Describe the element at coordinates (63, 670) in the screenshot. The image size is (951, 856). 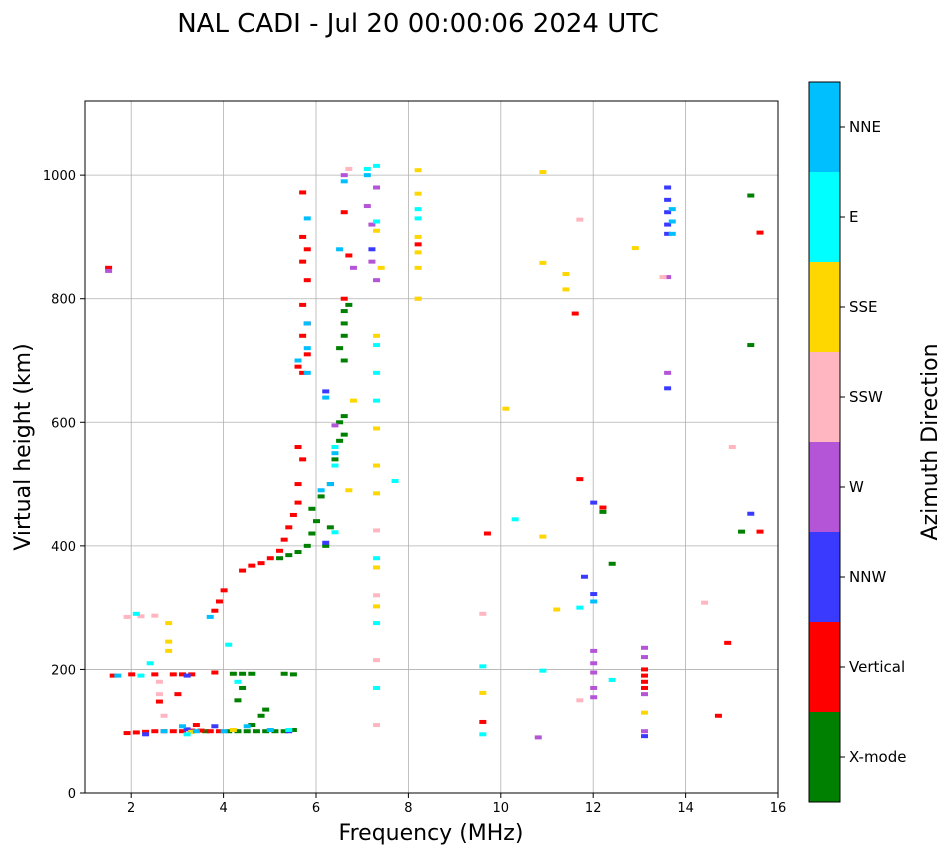
I see `y-tick-label: 200` at that location.